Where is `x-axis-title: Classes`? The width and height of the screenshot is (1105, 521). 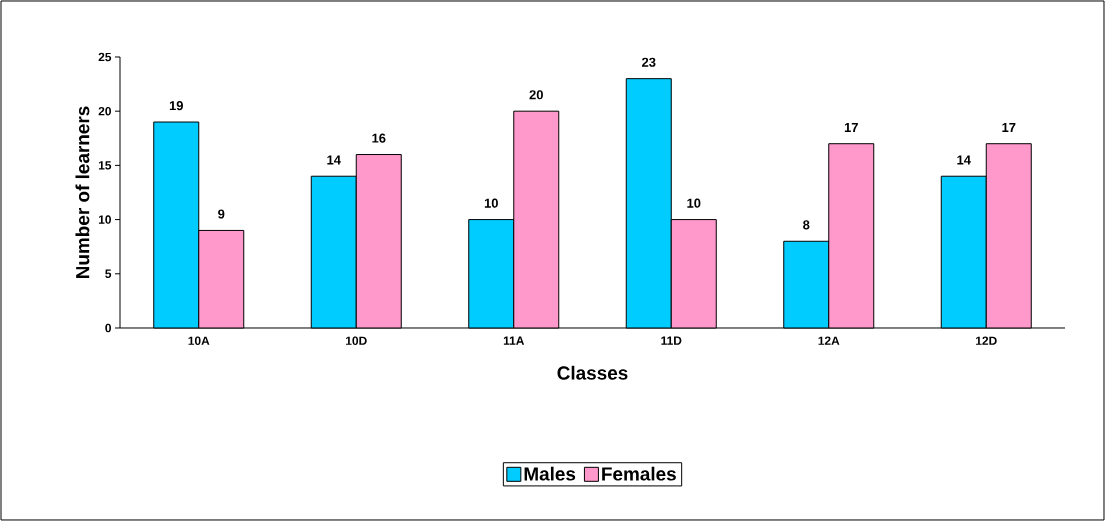
x-axis-title: Classes is located at coordinates (592, 372).